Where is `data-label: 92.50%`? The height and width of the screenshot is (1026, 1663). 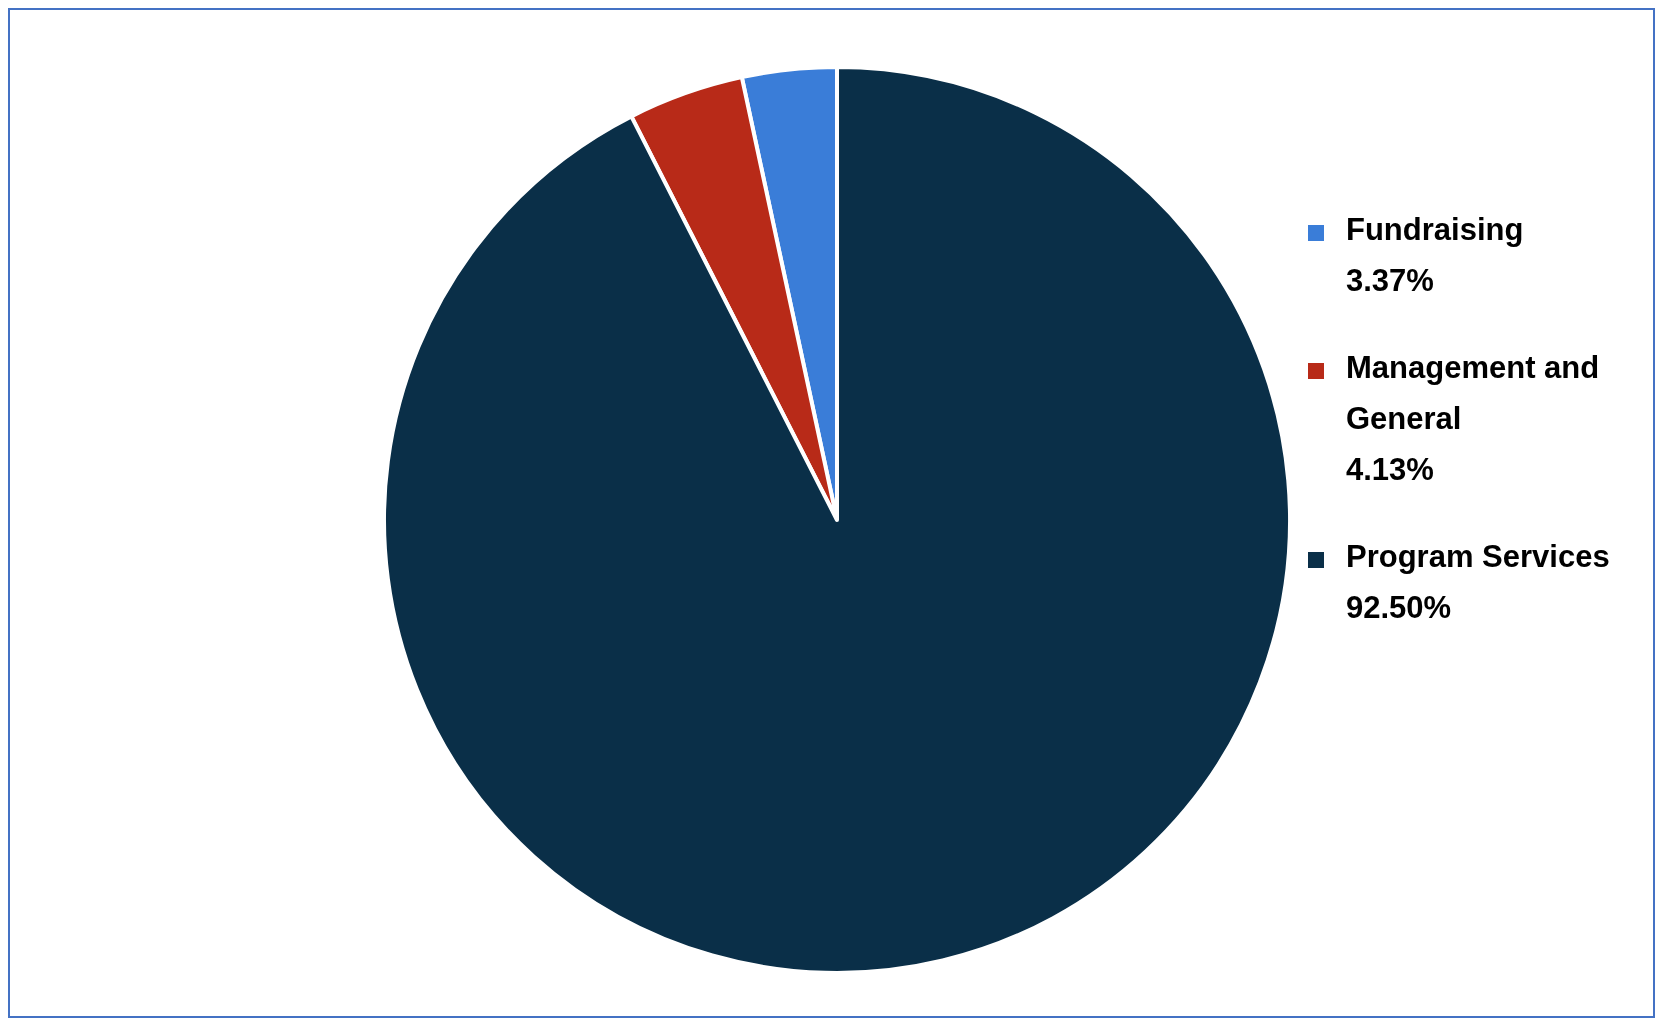
data-label: 92.50% is located at coordinates (1399, 607).